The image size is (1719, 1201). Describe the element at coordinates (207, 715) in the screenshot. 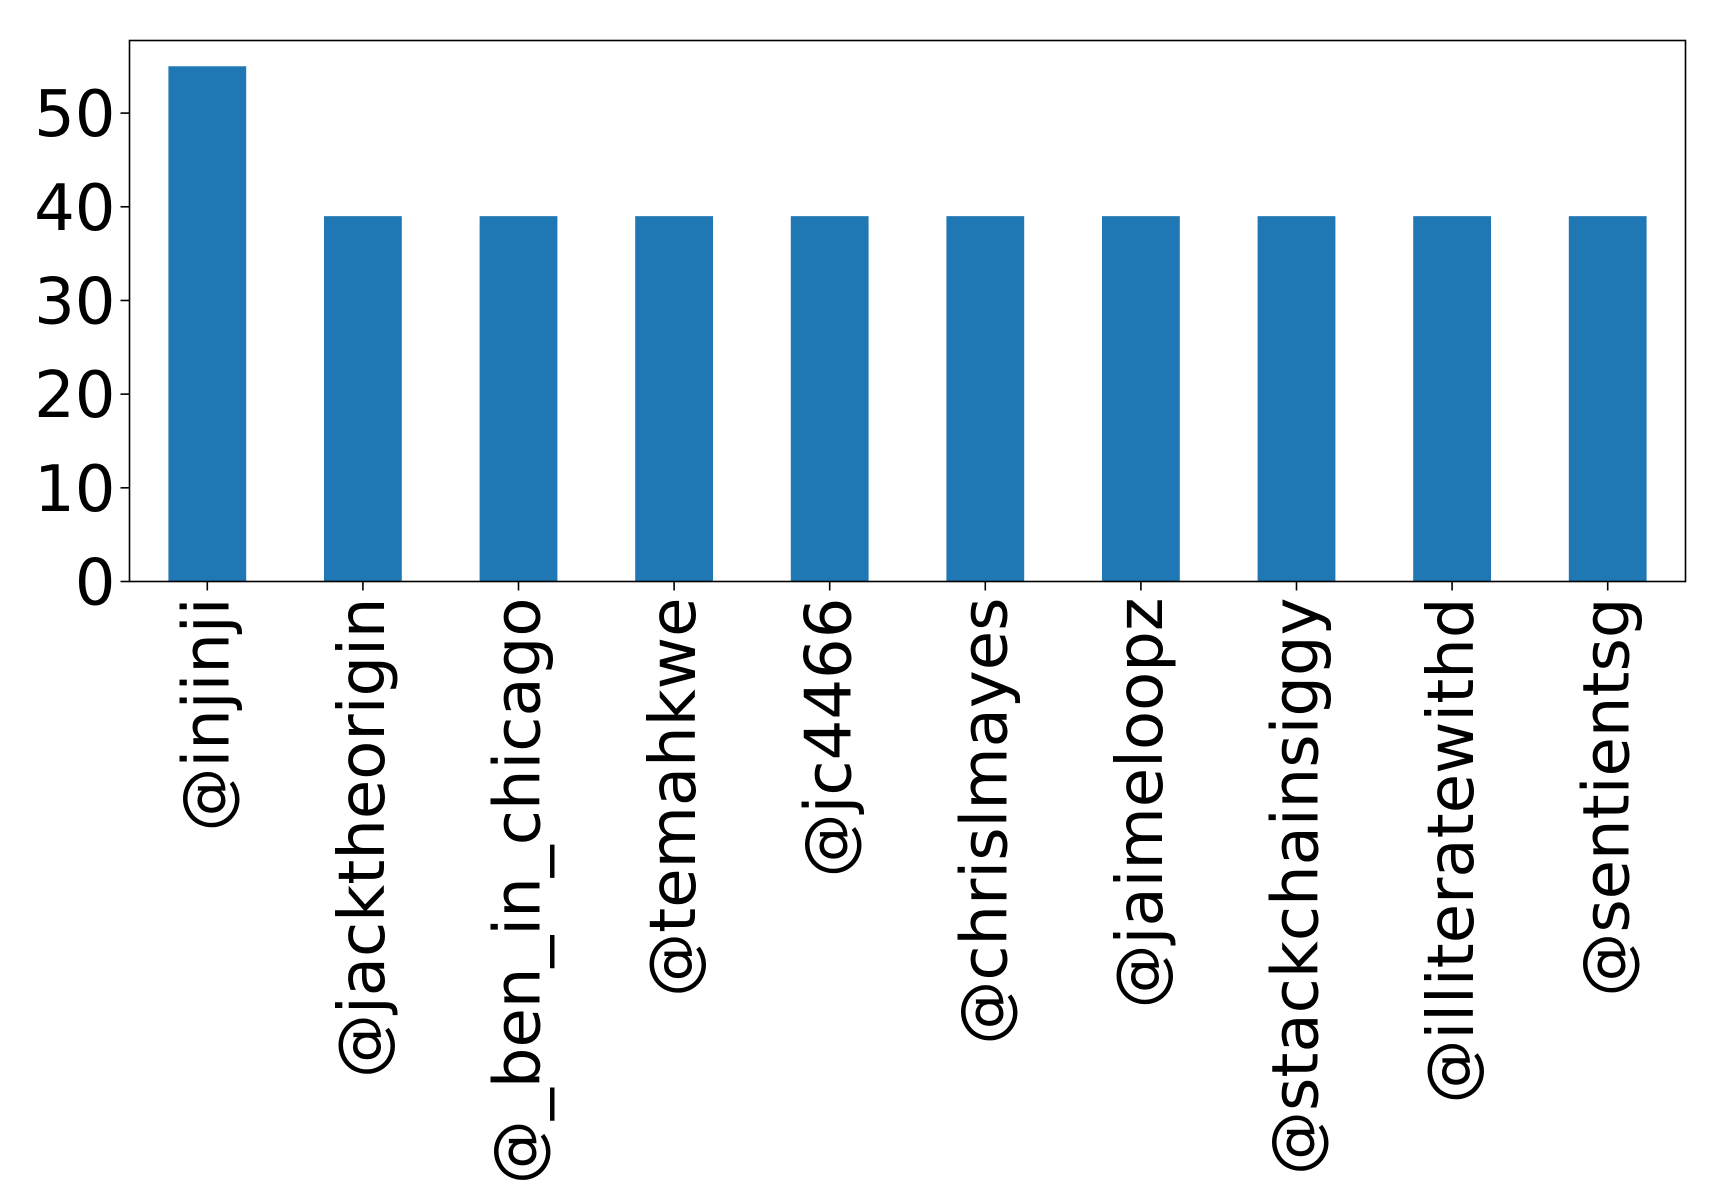

I see `x-tick-label: @injinji` at that location.